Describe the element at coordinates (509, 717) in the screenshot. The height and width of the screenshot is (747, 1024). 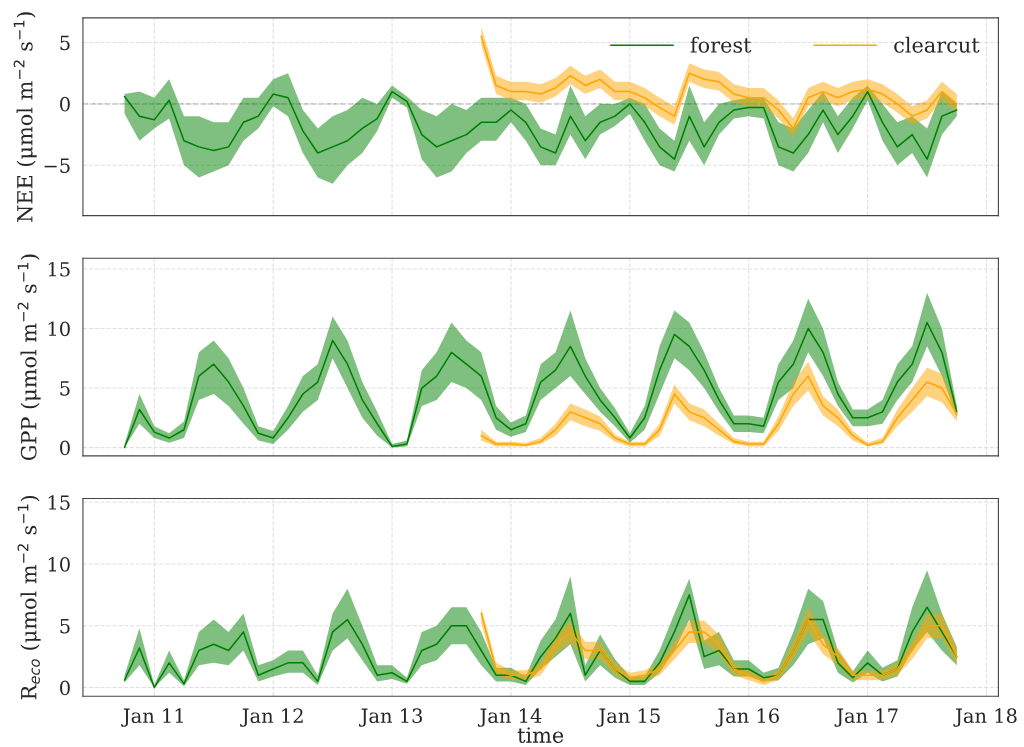
I see `x-tick-label: Jan 14` at that location.